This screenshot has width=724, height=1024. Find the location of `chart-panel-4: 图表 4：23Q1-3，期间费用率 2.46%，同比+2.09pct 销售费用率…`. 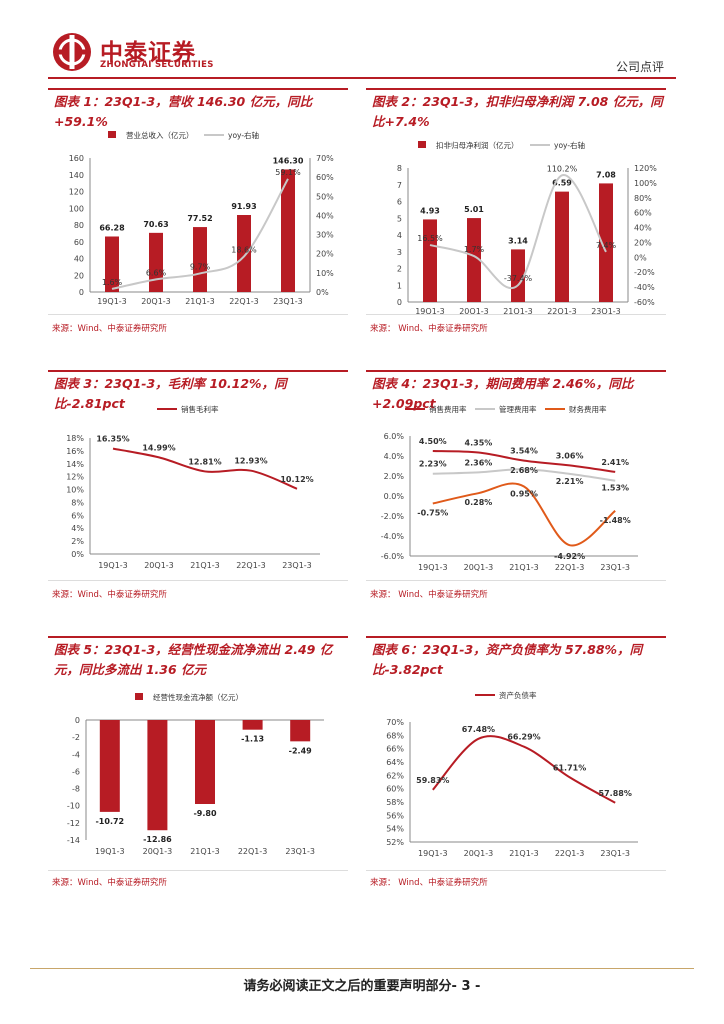

chart-panel-4: 图表 4：23Q1-3，期间费用率 2.46%，同比+2.09pct 销售费用率… is located at coordinates (516, 488).